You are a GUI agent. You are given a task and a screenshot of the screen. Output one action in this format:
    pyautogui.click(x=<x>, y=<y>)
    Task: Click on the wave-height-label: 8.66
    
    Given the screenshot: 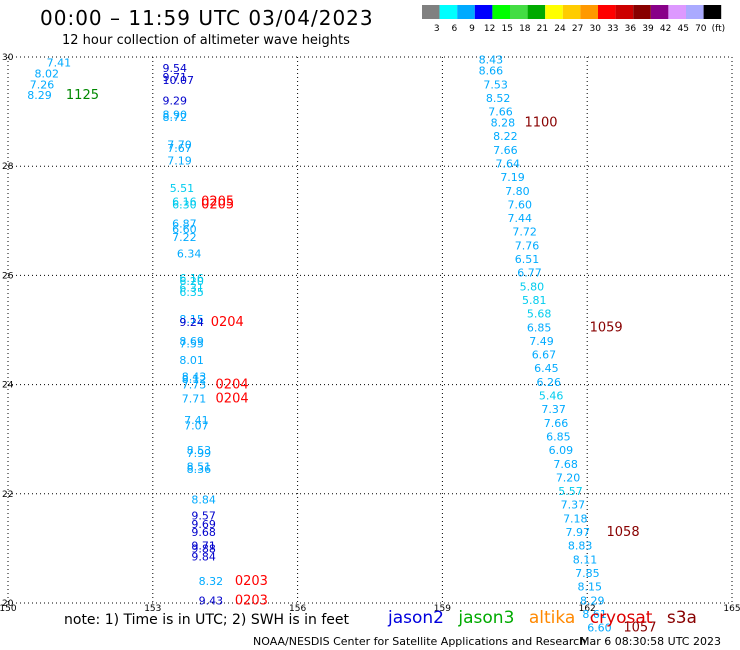 What is the action you would take?
    pyautogui.click(x=491, y=71)
    